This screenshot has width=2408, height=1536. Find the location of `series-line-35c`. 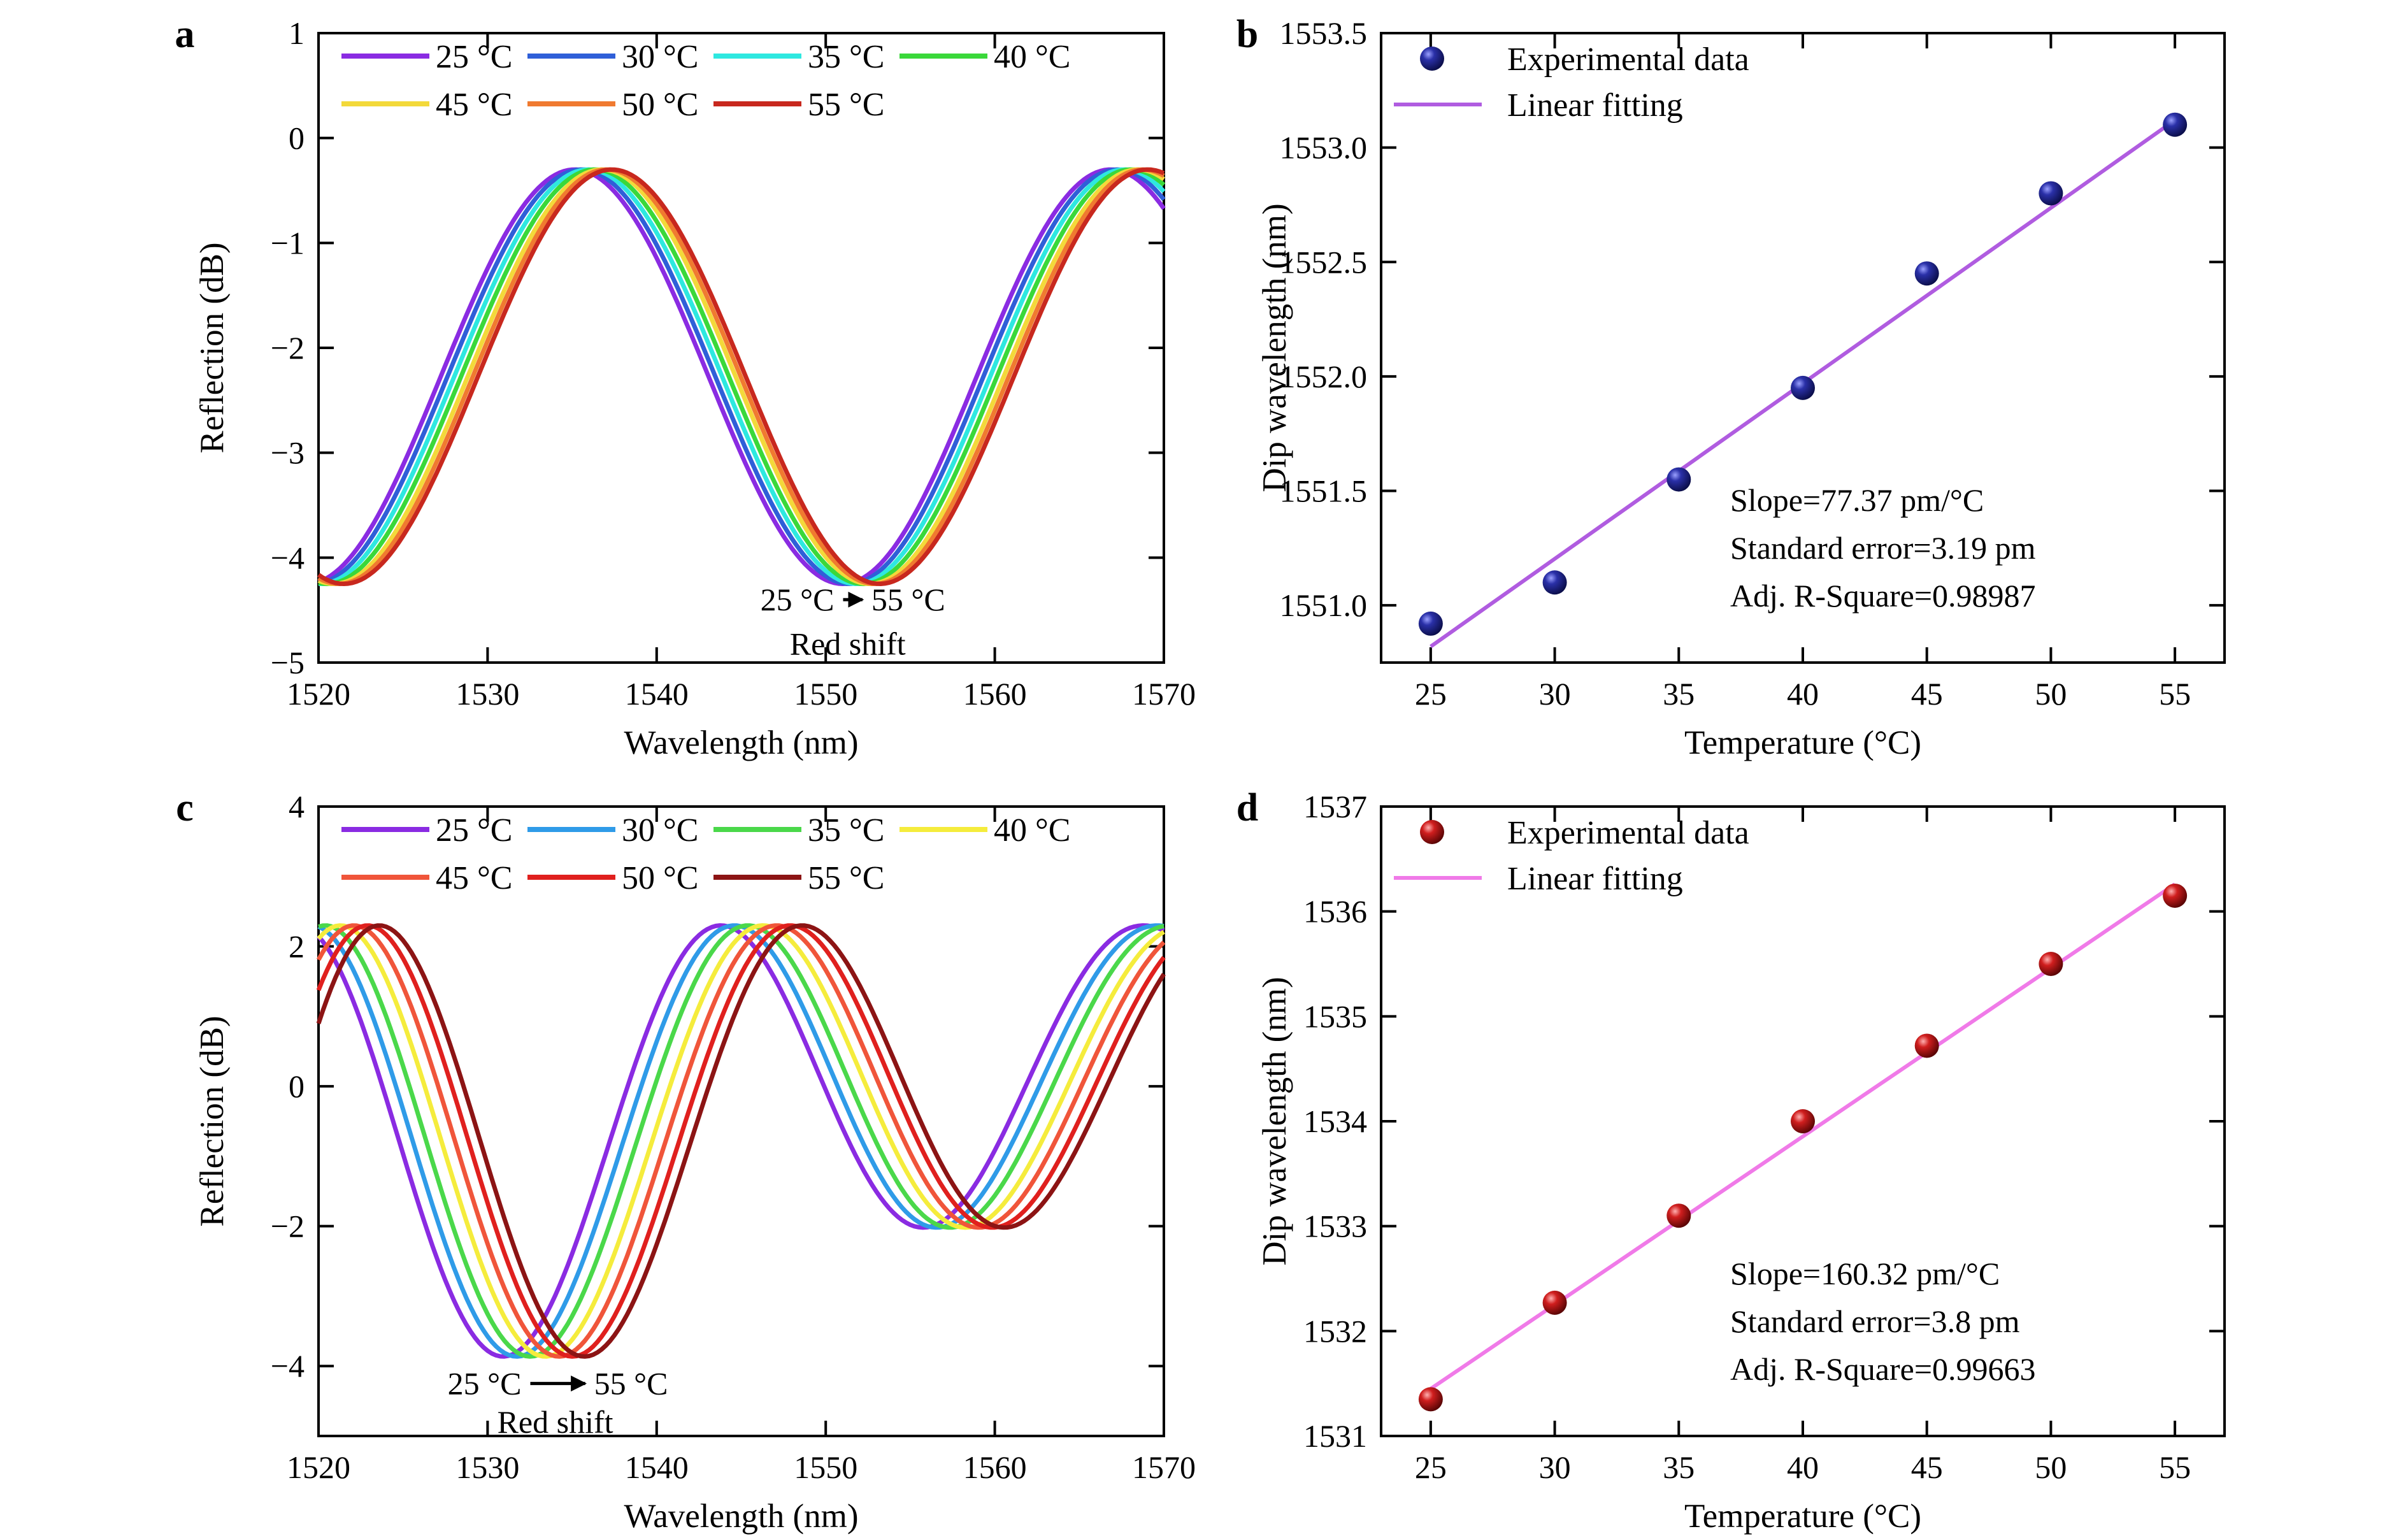

series-line-35c is located at coordinates (742, 376).